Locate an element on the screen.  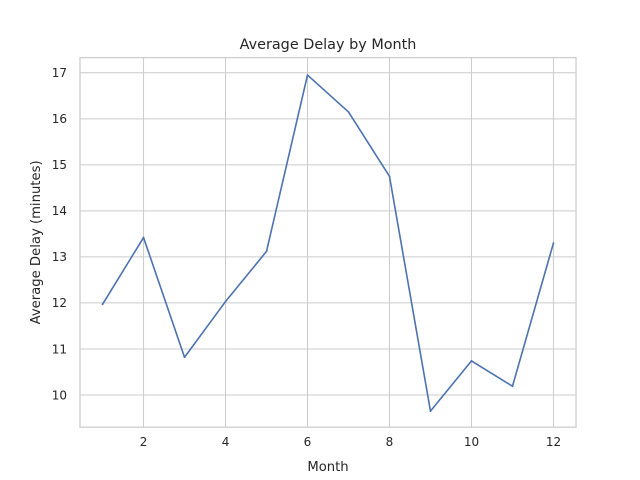
y-tick-label: 12 is located at coordinates (59, 303).